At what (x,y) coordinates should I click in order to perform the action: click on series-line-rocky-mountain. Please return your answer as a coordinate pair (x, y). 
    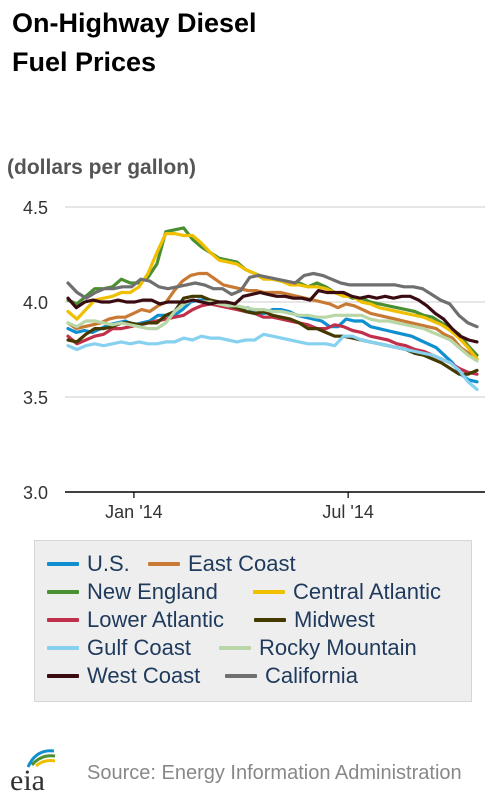
    Looking at the image, I should click on (272, 330).